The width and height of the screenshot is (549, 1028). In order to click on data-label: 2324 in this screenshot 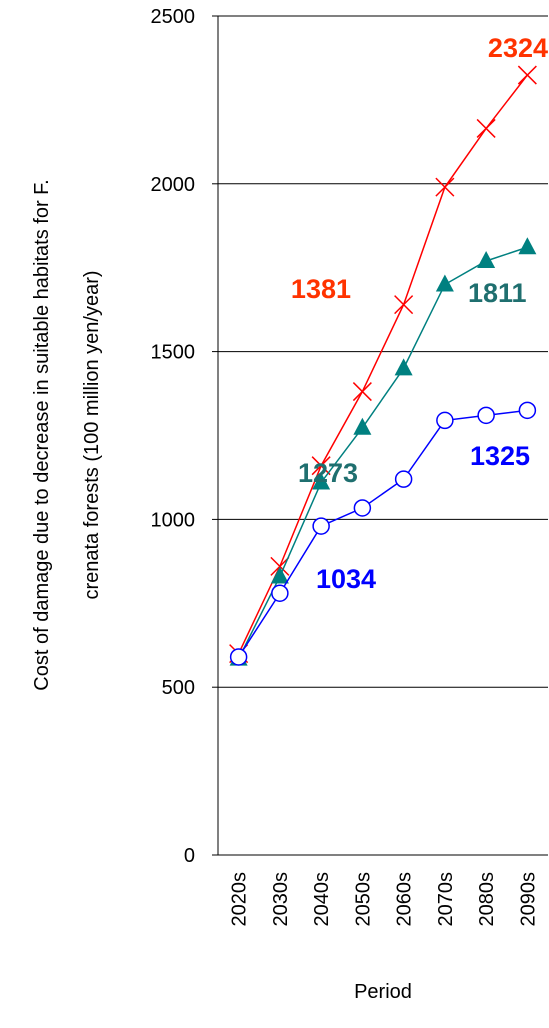, I will do `click(518, 48)`.